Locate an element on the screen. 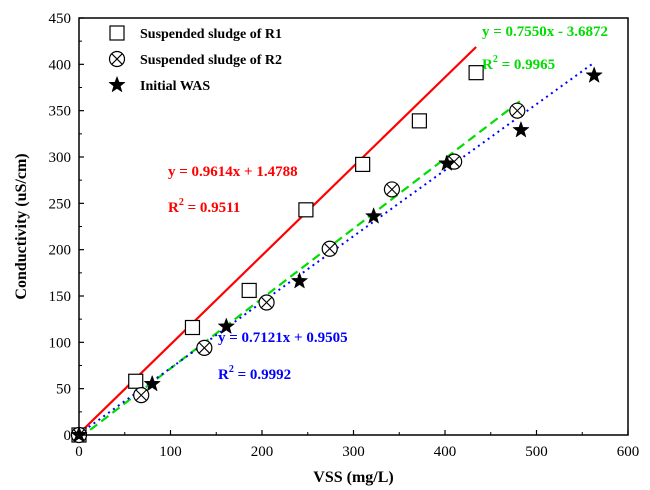 The image size is (650, 490). x-tick-label: 500 is located at coordinates (536, 452).